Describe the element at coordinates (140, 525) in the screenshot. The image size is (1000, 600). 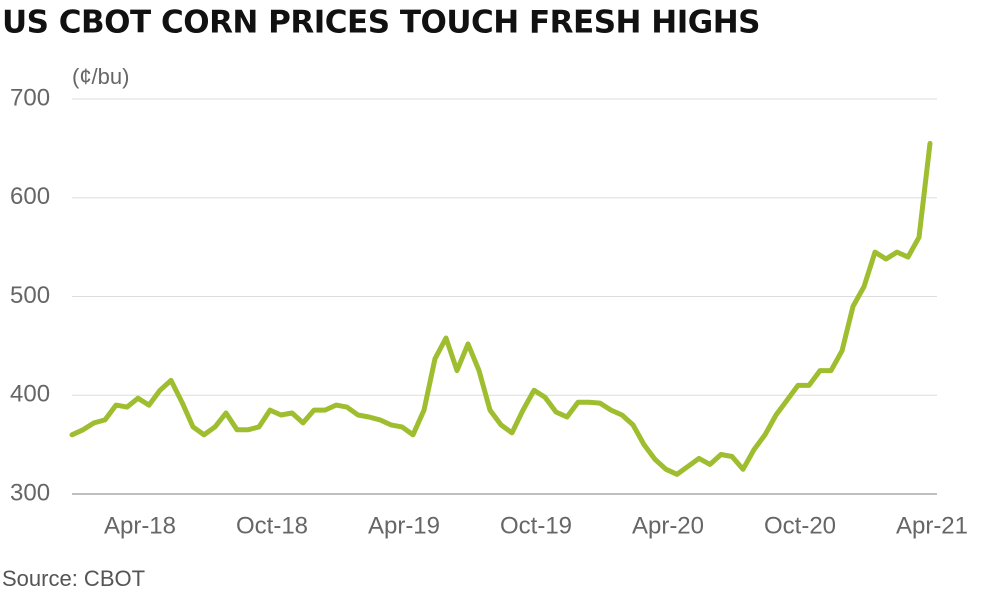
I see `x-tick-label: Apr-18` at that location.